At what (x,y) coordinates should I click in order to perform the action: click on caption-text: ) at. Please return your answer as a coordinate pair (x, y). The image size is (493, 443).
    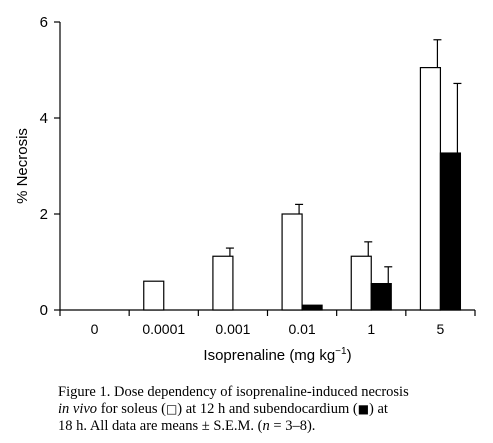
    Looking at the image, I should click on (378, 409).